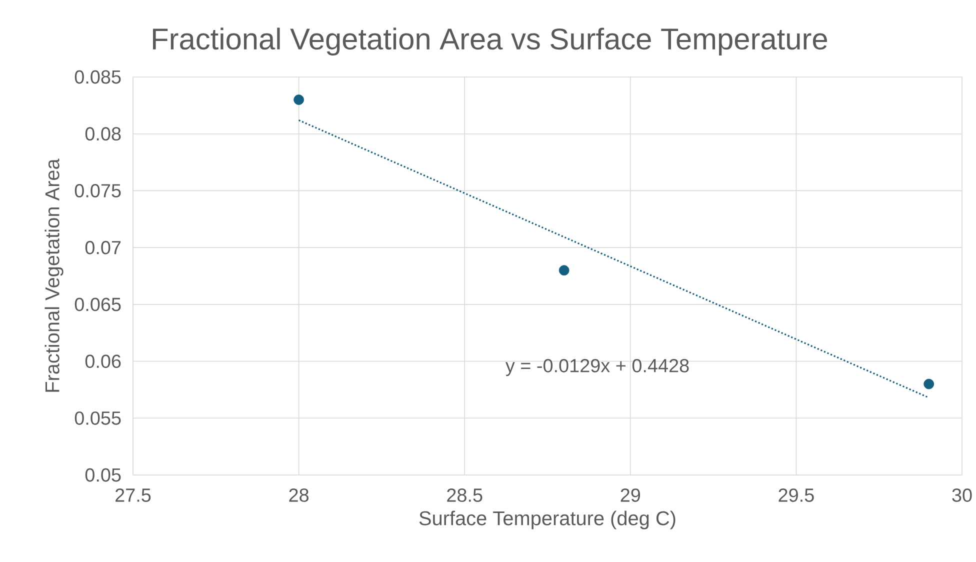  Describe the element at coordinates (97, 191) in the screenshot. I see `y-tick-label: 0.075` at that location.